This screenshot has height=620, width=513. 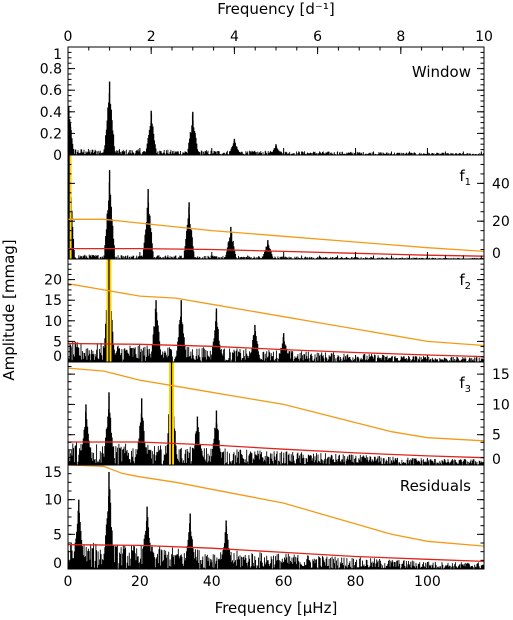 What do you see at coordinates (57, 342) in the screenshot?
I see `ytick-label-f2-1: 5` at bounding box center [57, 342].